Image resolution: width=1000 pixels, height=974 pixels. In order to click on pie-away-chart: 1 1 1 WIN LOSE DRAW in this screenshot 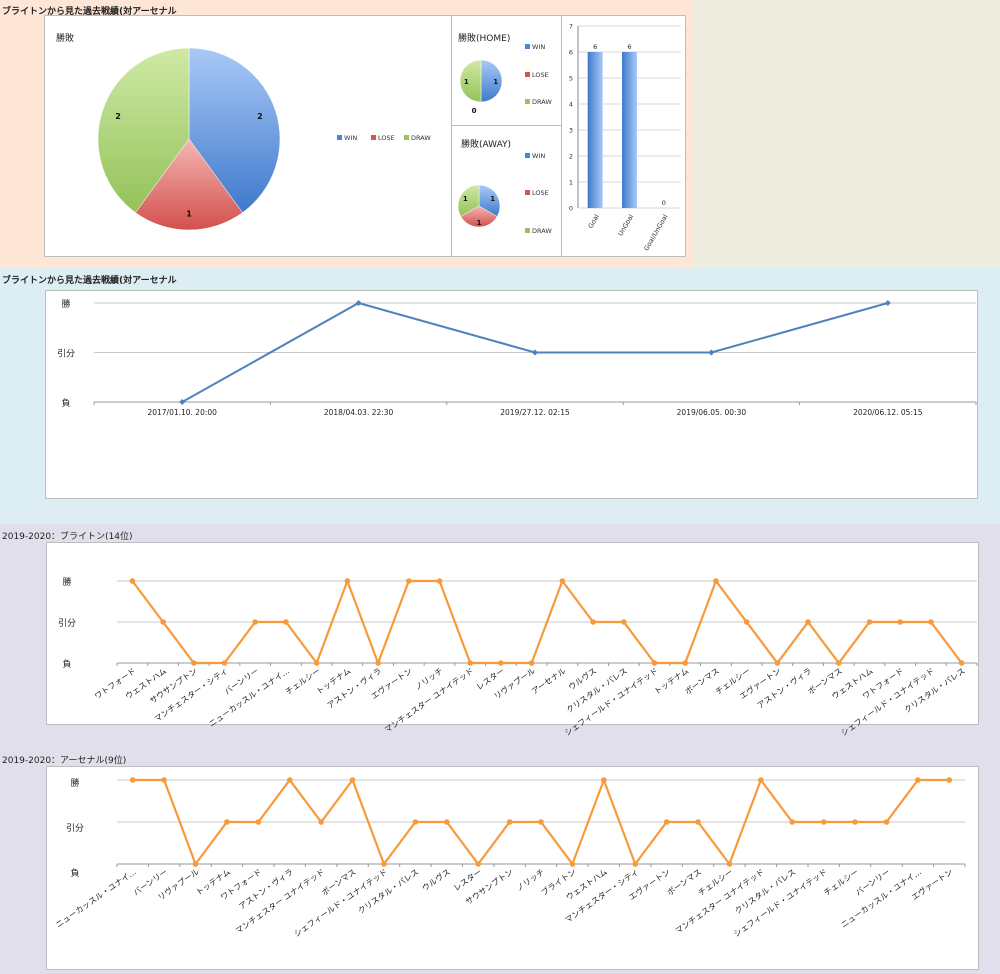, I will do `click(504, 193)`.